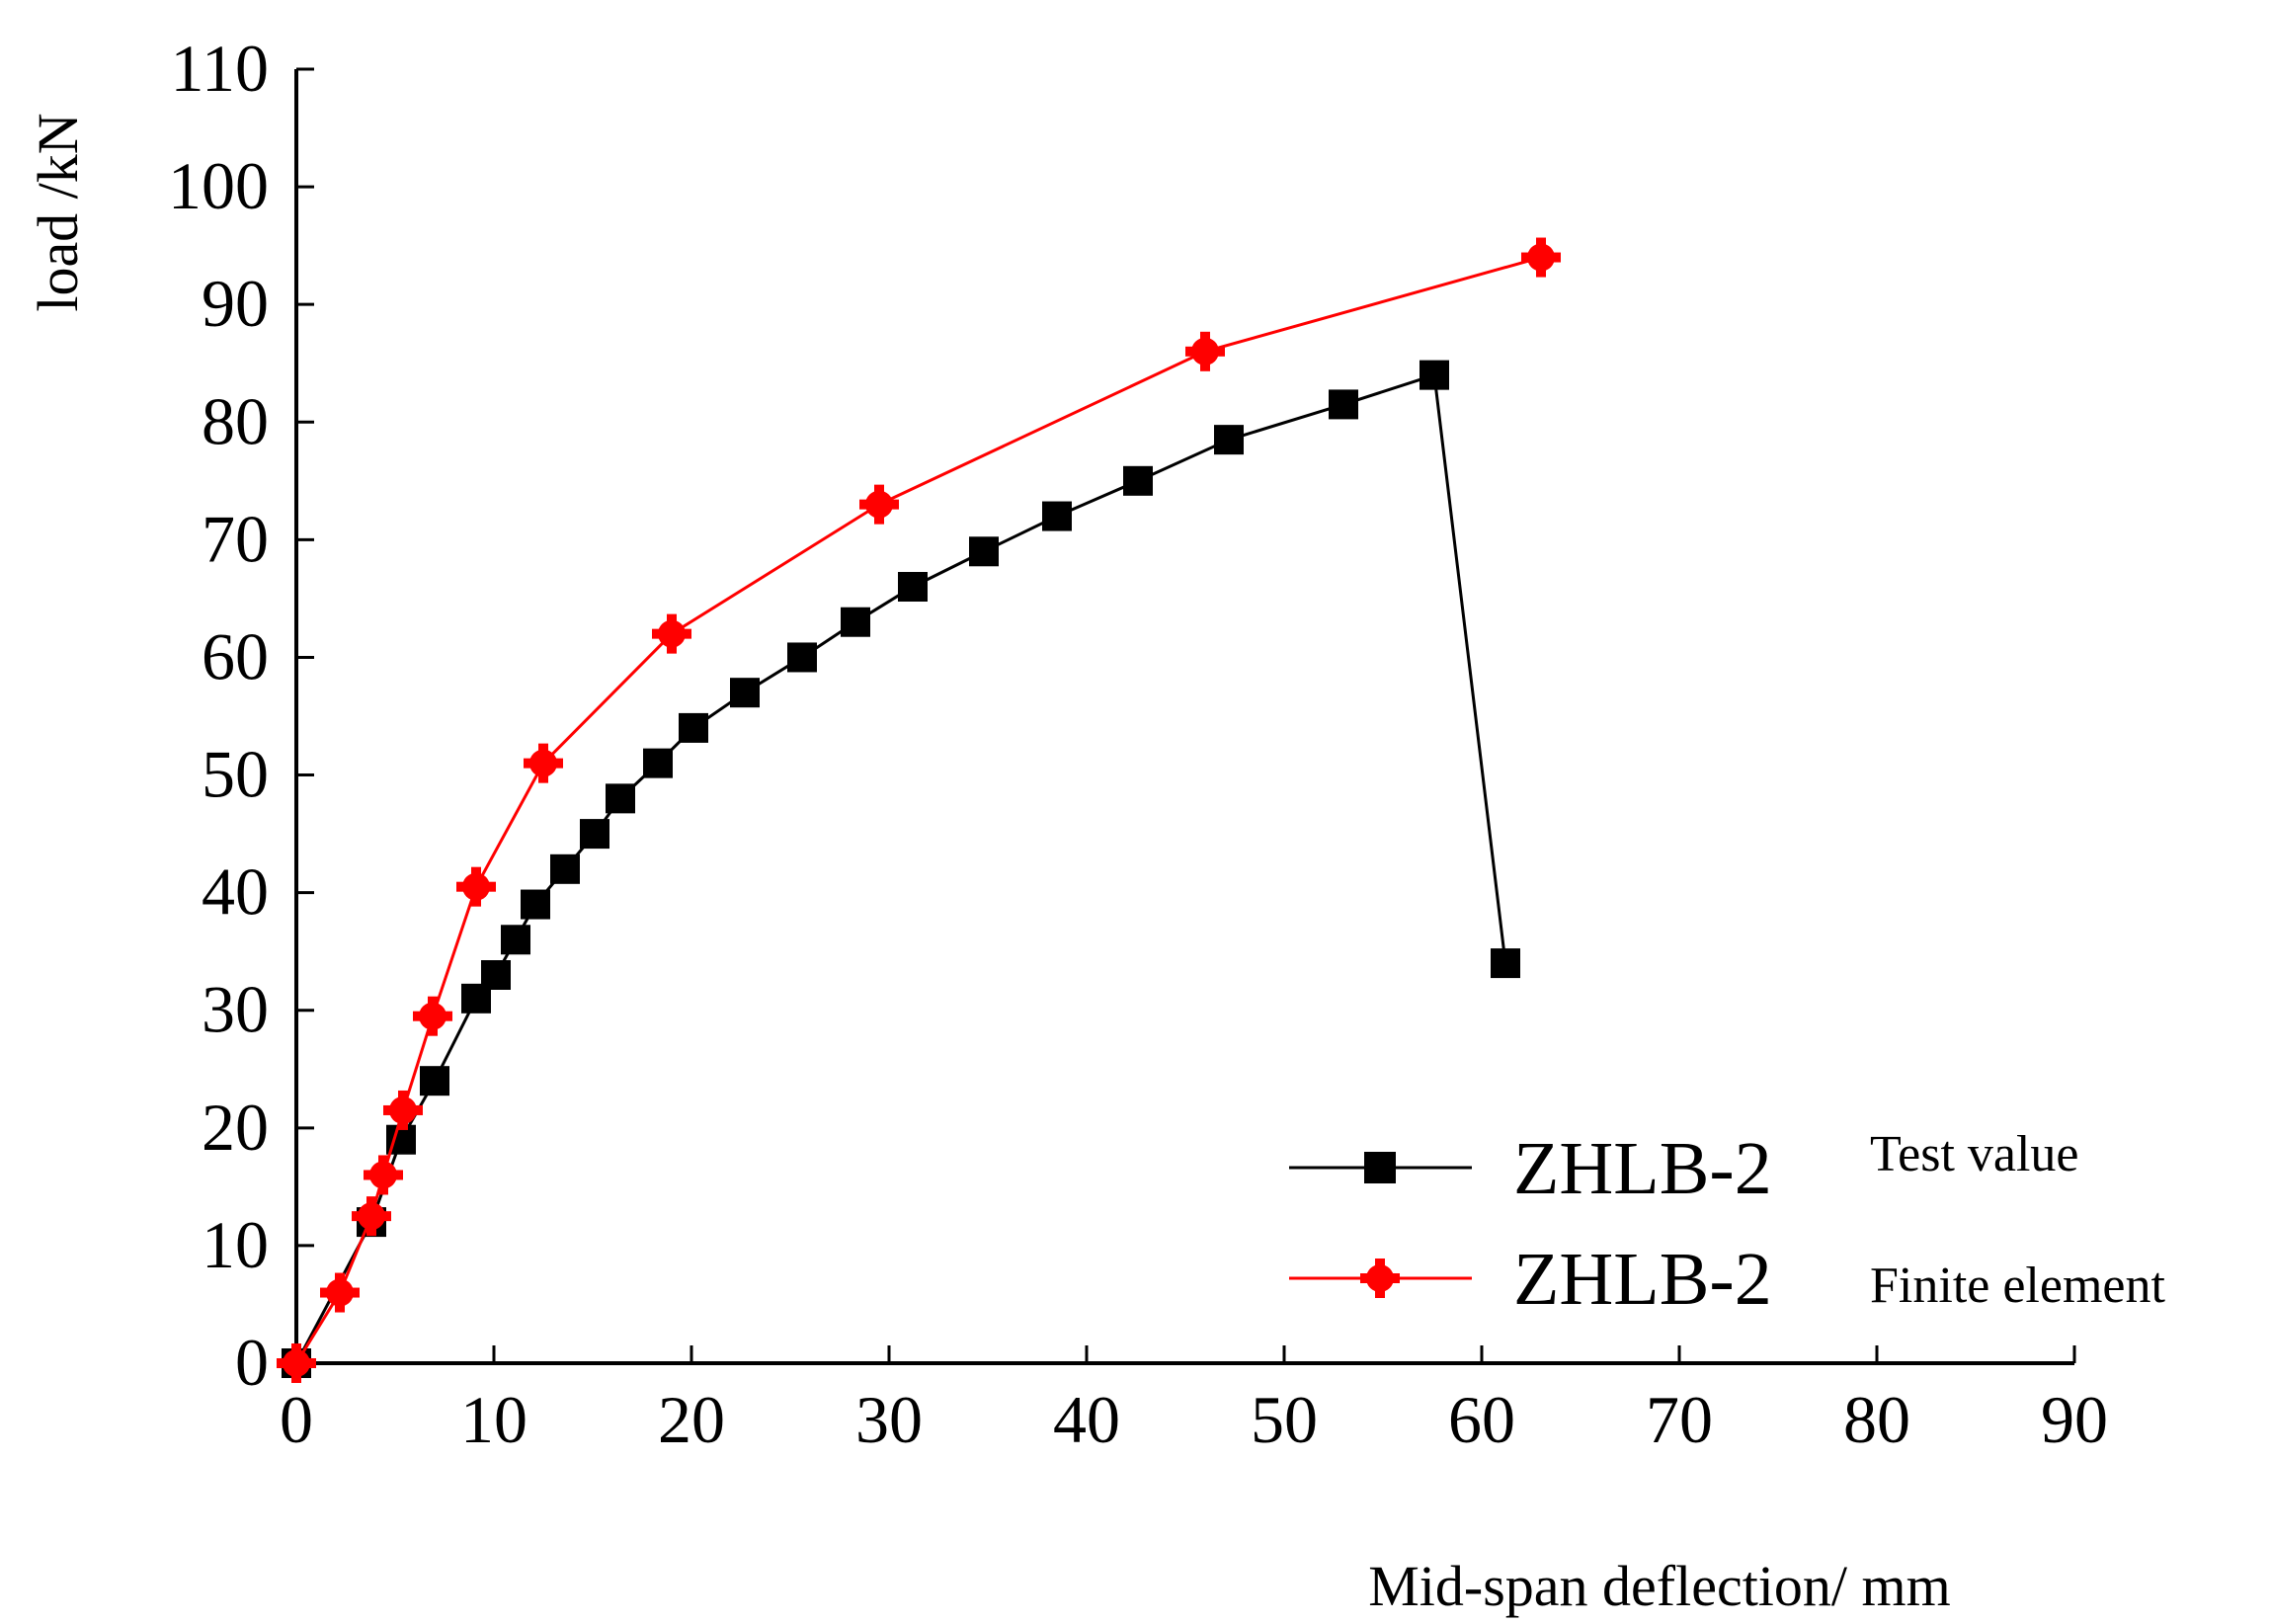  I want to click on y-tick-label: 90, so click(235, 303).